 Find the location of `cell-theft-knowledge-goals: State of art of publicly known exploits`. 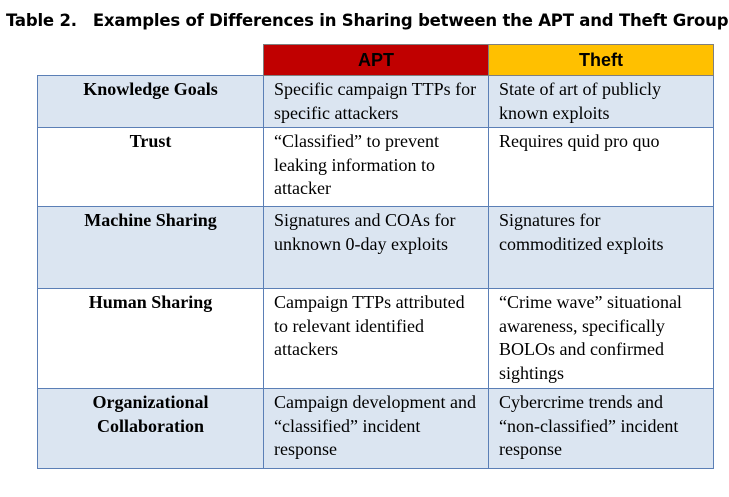

cell-theft-knowledge-goals: State of art of publicly known exploits is located at coordinates (601, 101).